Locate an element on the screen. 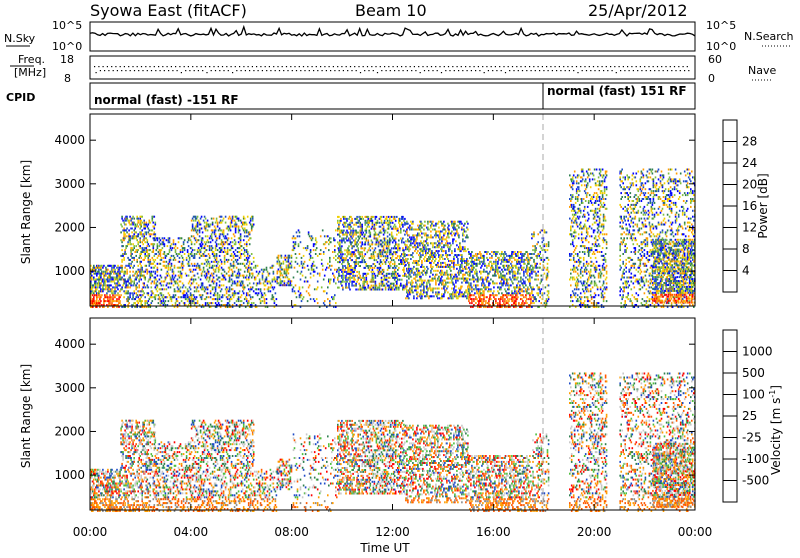 This screenshot has height=558, width=800. nsky-trace is located at coordinates (392, 31).